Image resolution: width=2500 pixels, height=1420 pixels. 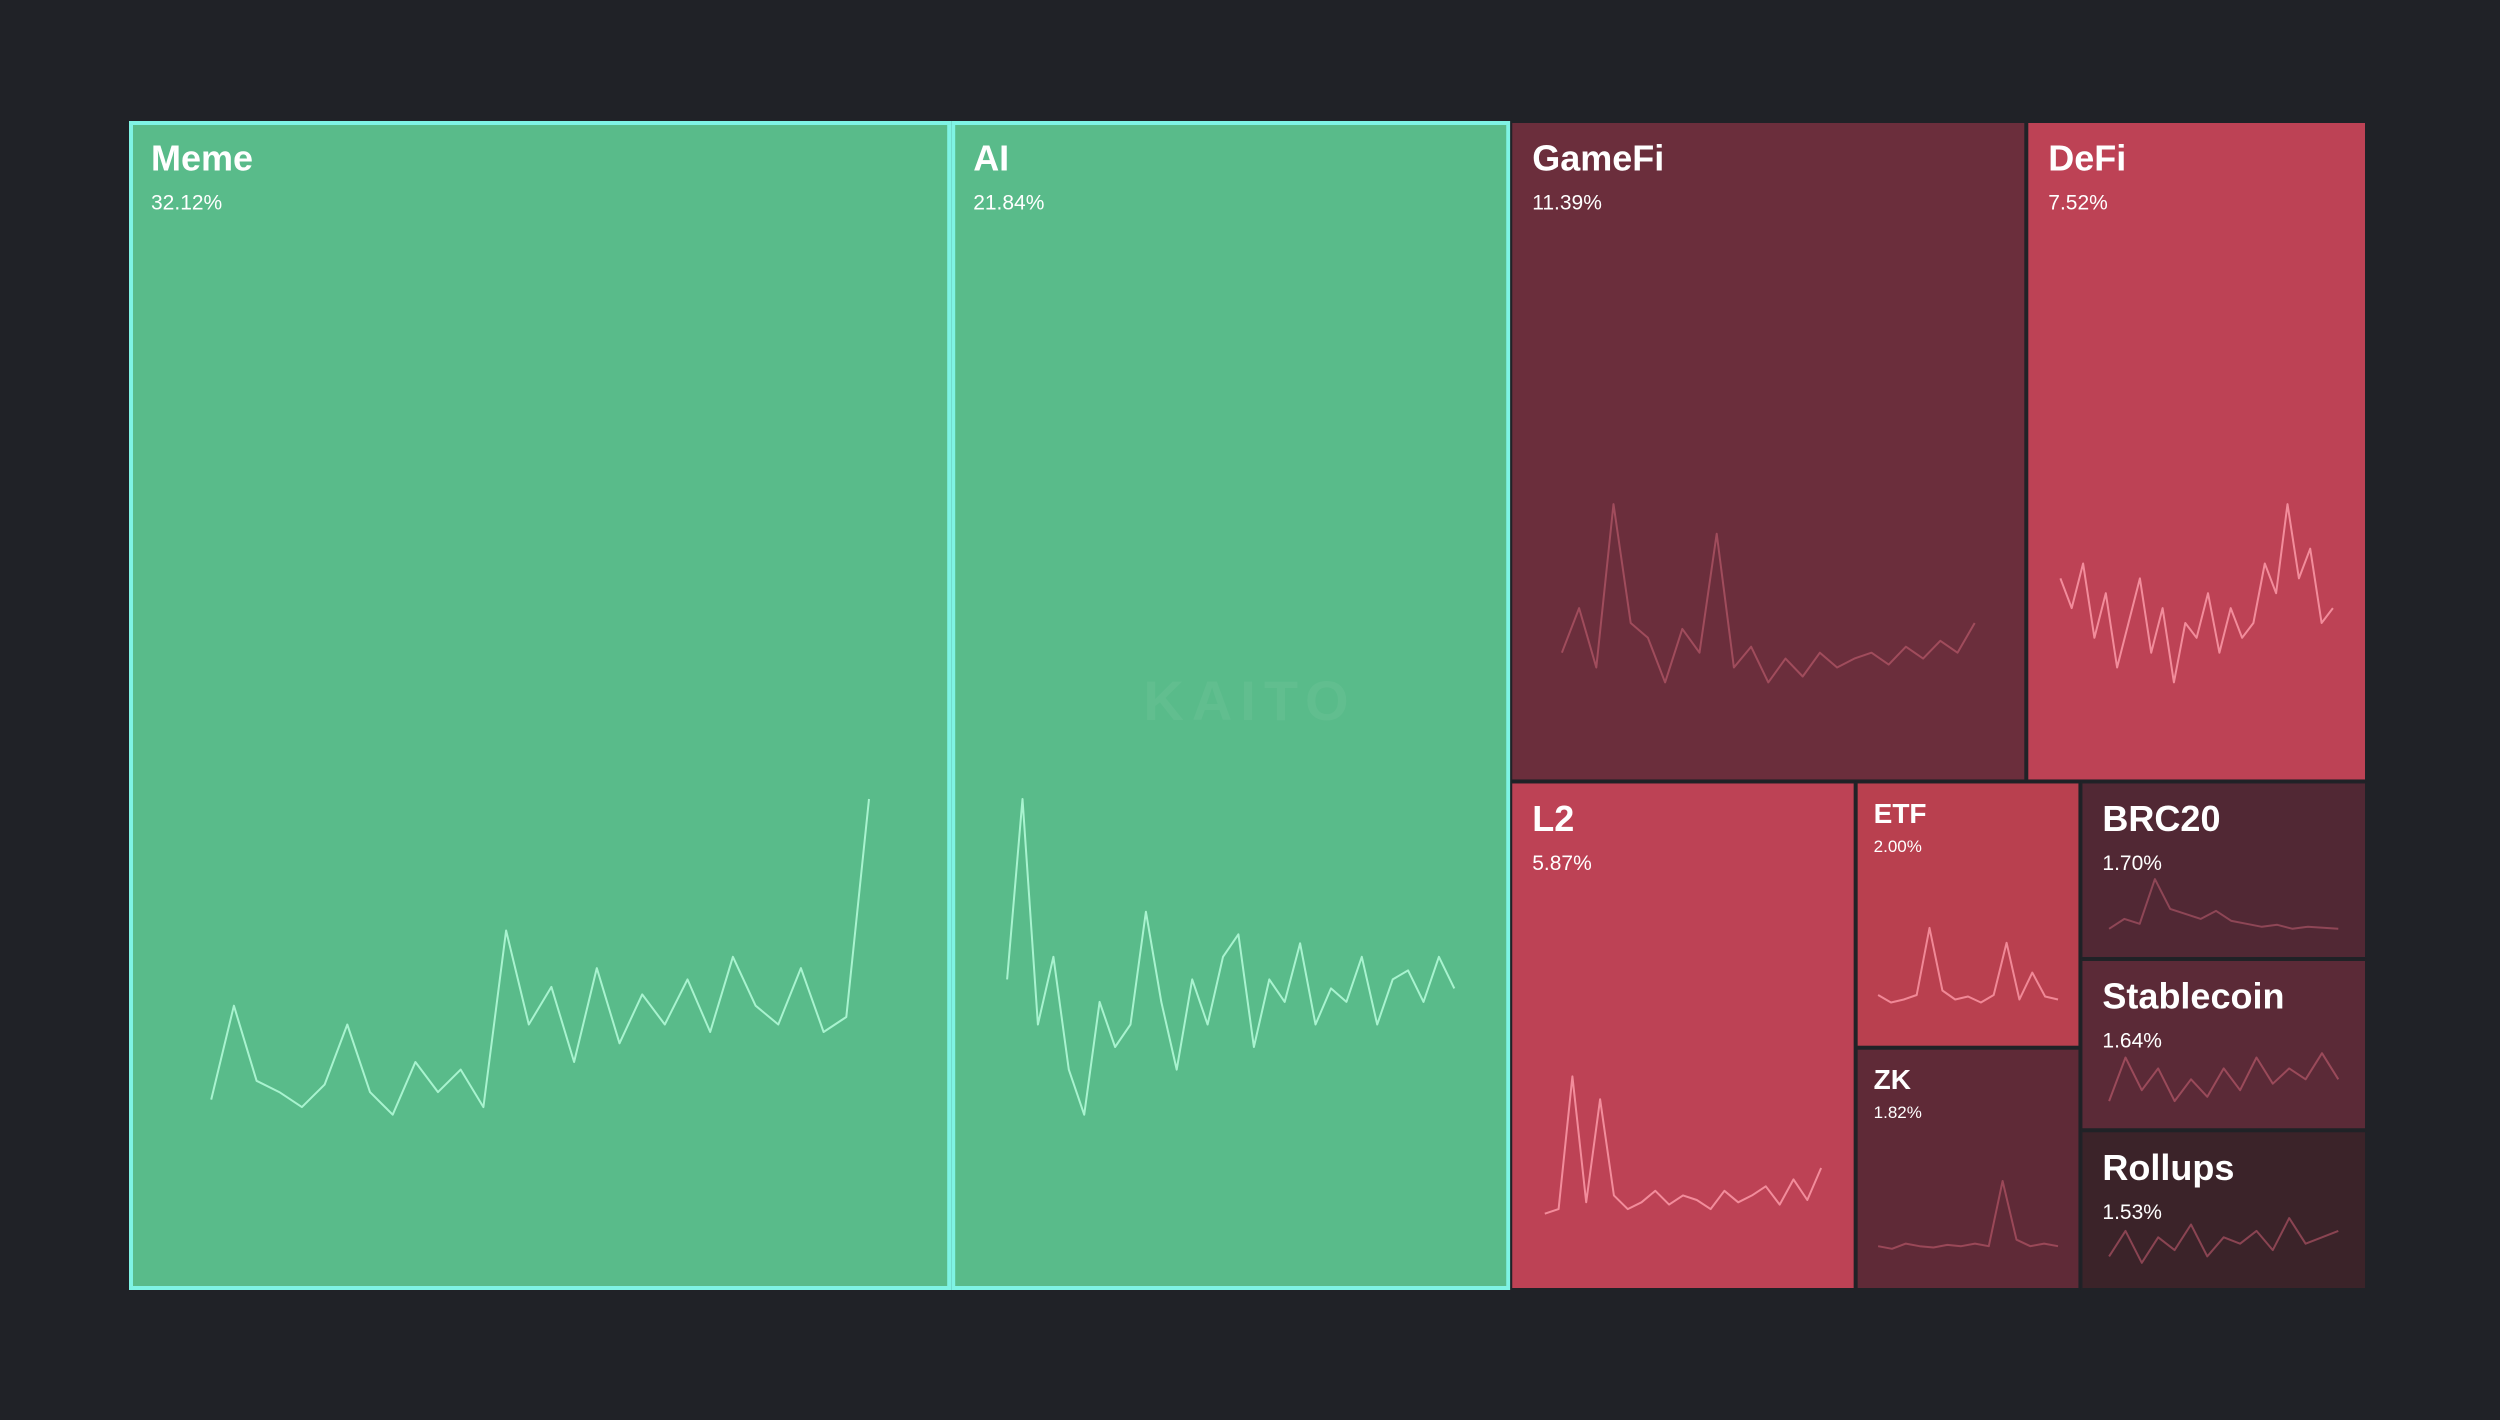 What do you see at coordinates (2087, 158) in the screenshot?
I see `tile-name: DeFi` at bounding box center [2087, 158].